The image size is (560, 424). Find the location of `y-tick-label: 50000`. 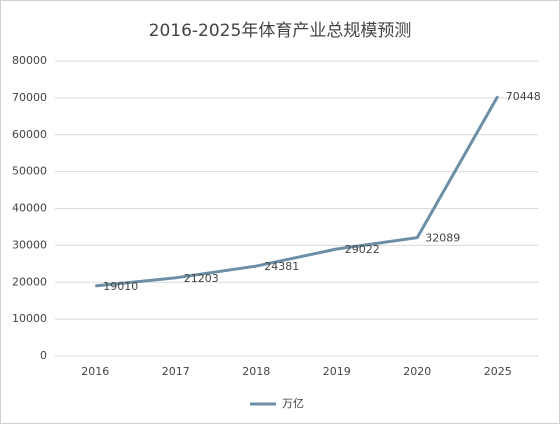

y-tick-label: 50000 is located at coordinates (29, 171).